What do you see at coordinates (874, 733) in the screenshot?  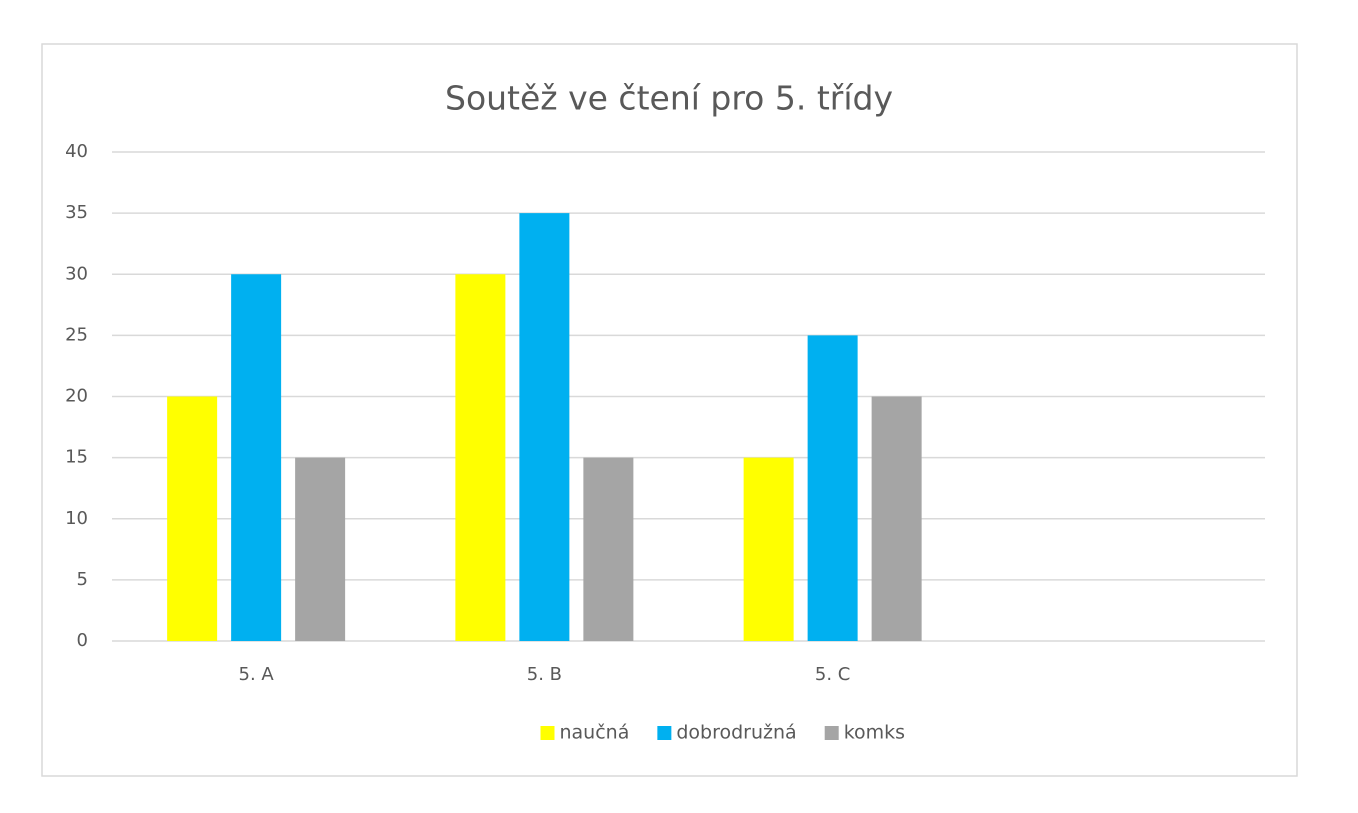 I see `legend-label: komks` at bounding box center [874, 733].